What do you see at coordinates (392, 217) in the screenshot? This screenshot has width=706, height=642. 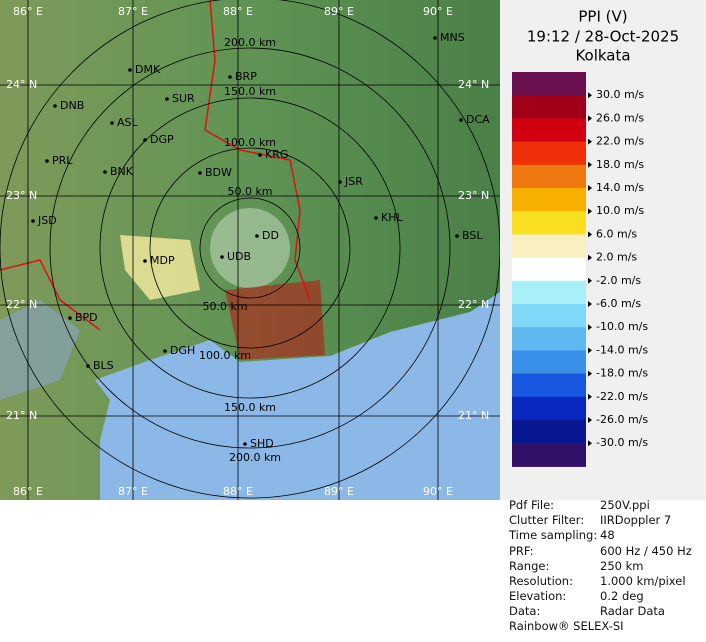 I see `city-label: KHL` at bounding box center [392, 217].